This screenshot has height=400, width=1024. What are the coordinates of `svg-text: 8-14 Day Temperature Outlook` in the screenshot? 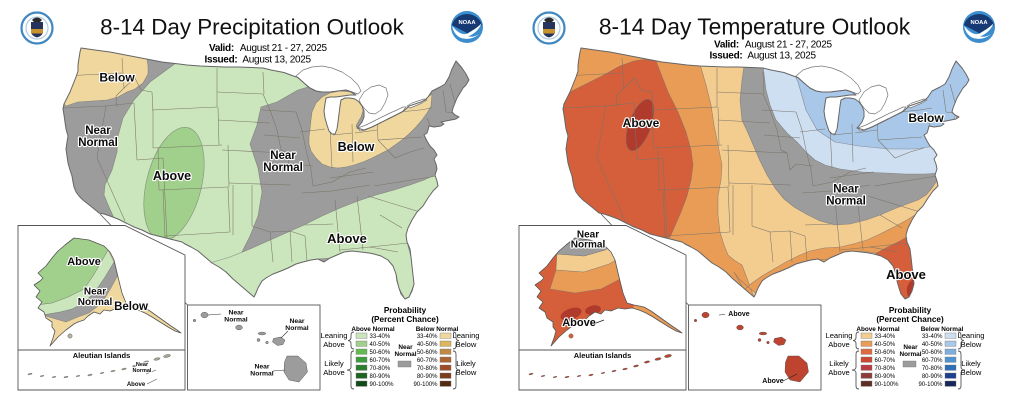 It's located at (755, 27).